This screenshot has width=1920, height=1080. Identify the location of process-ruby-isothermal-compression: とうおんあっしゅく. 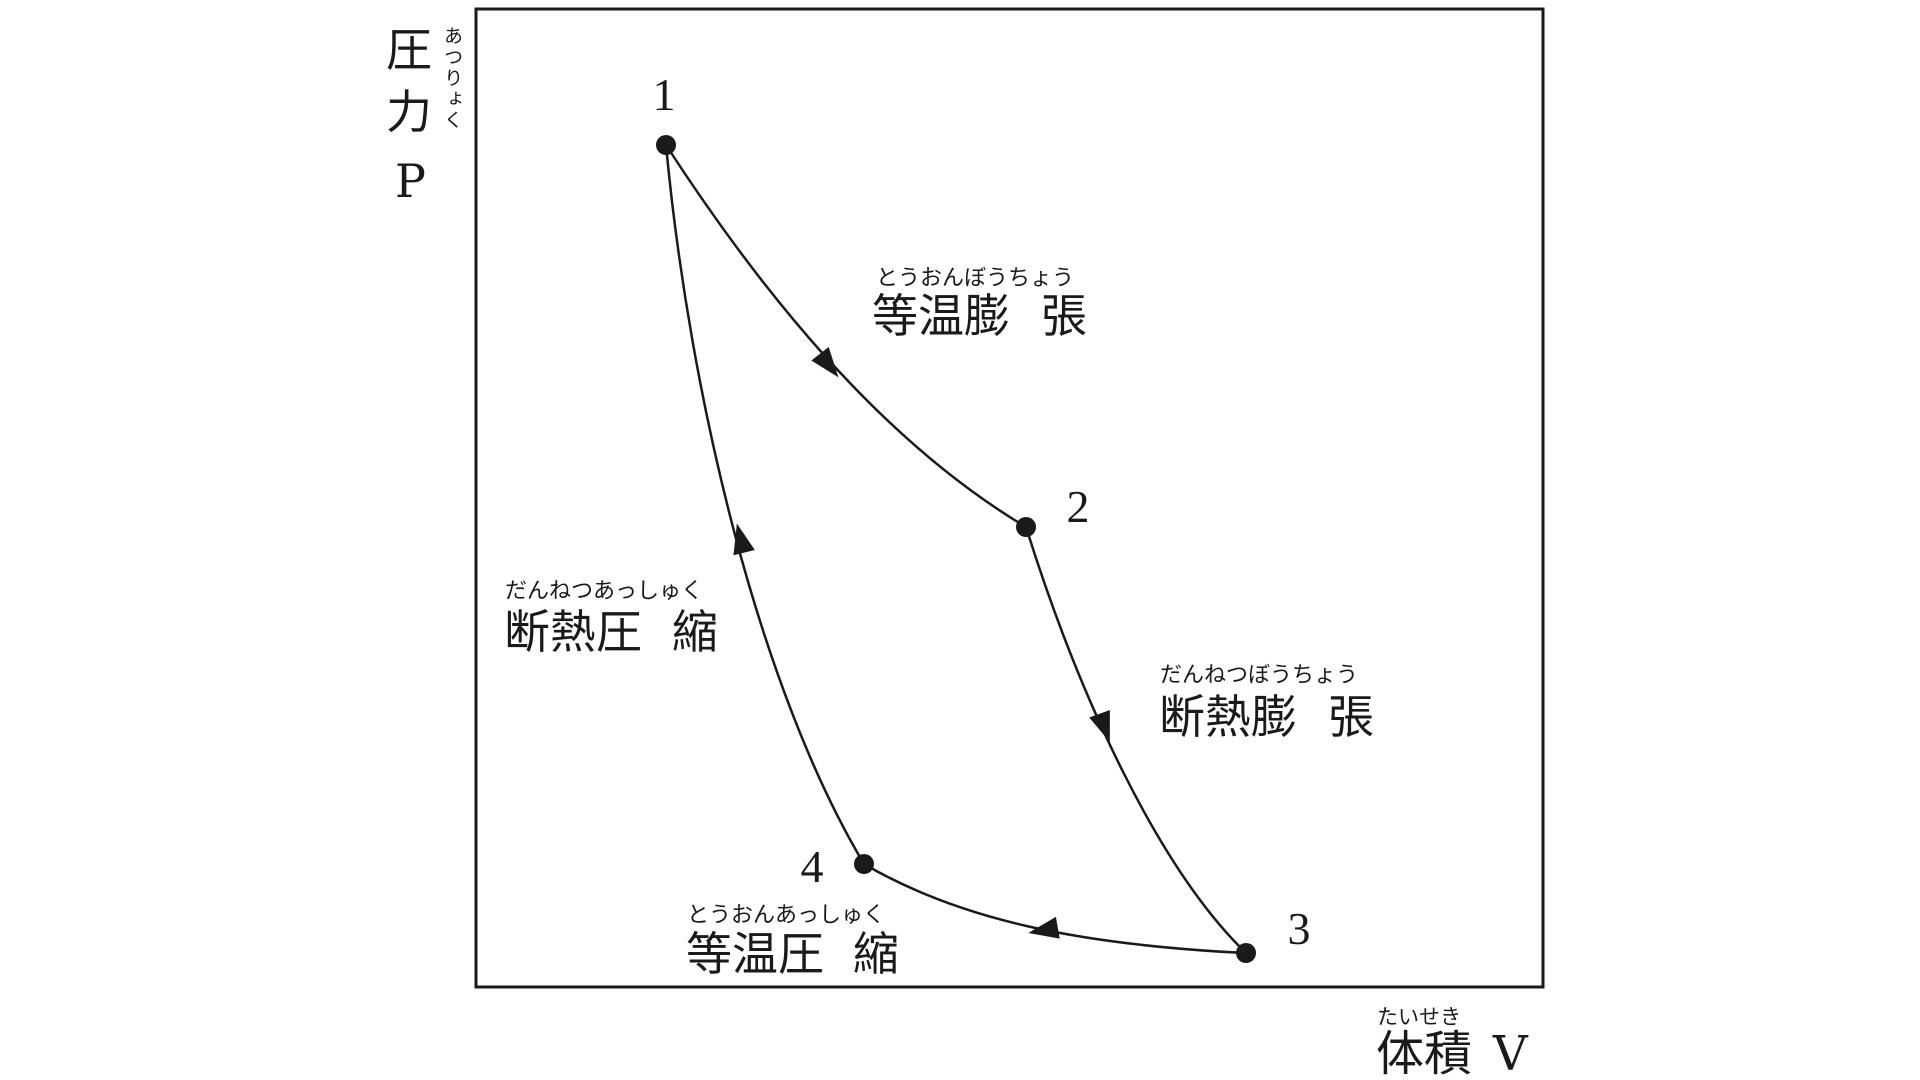
(786, 915).